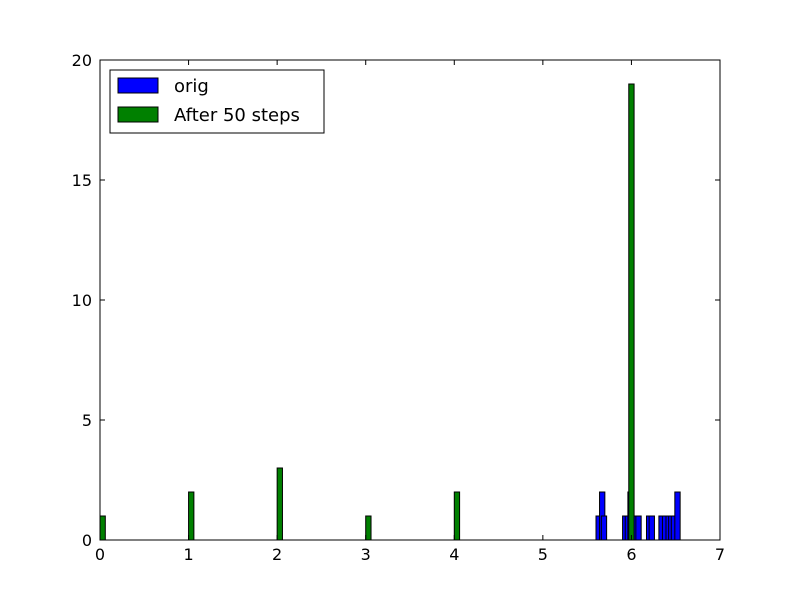 This screenshot has height=600, width=800. What do you see at coordinates (366, 554) in the screenshot?
I see `x-tick-label: 3` at bounding box center [366, 554].